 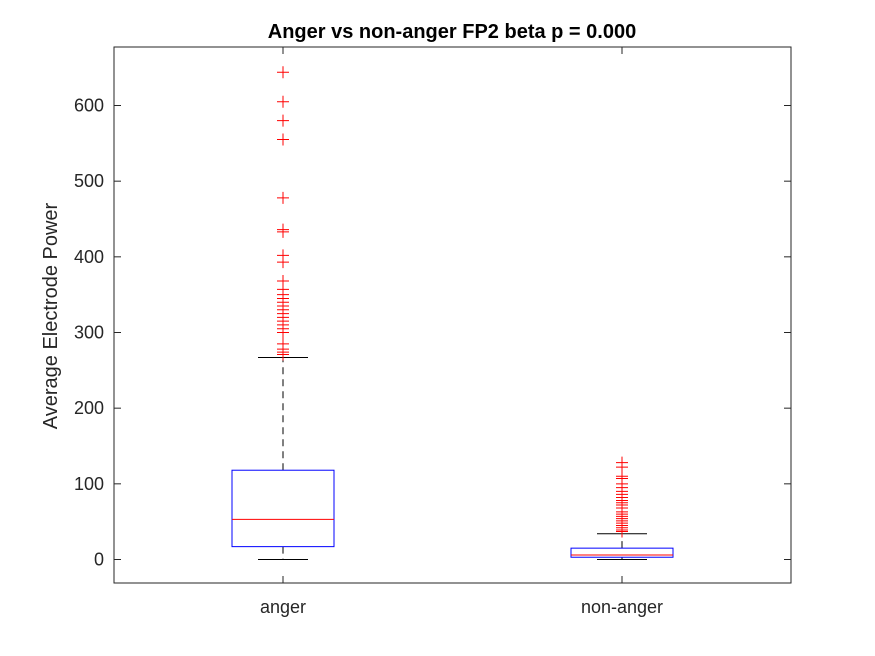 What do you see at coordinates (283, 607) in the screenshot?
I see `x-tick-label: anger` at bounding box center [283, 607].